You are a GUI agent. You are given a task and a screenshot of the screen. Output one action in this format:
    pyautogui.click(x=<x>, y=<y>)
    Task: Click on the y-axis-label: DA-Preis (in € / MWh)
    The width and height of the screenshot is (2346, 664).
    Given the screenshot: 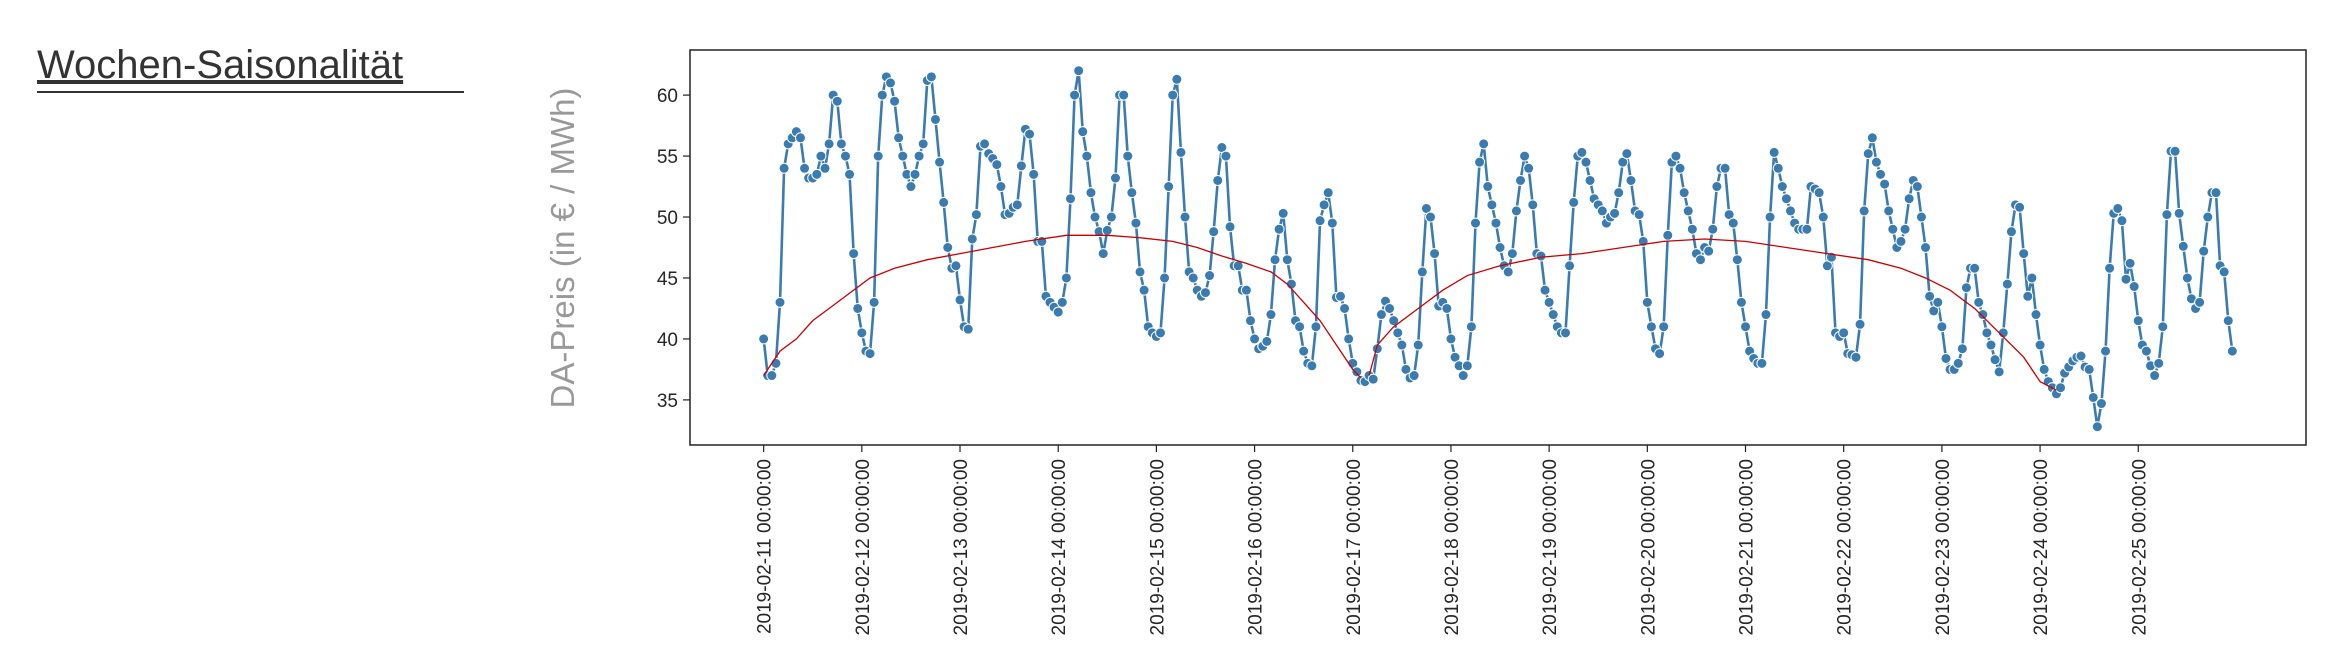 What is the action you would take?
    pyautogui.click(x=562, y=248)
    